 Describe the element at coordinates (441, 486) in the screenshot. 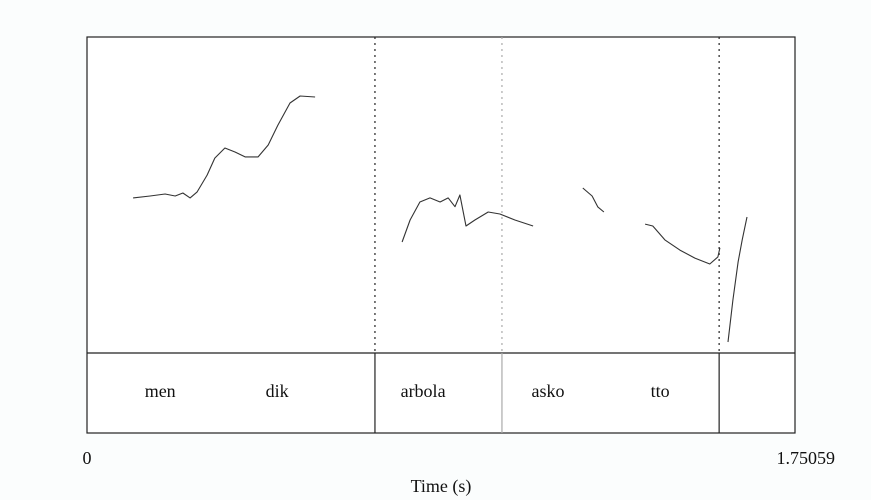

I see `x-axis-label: Time (s)` at that location.